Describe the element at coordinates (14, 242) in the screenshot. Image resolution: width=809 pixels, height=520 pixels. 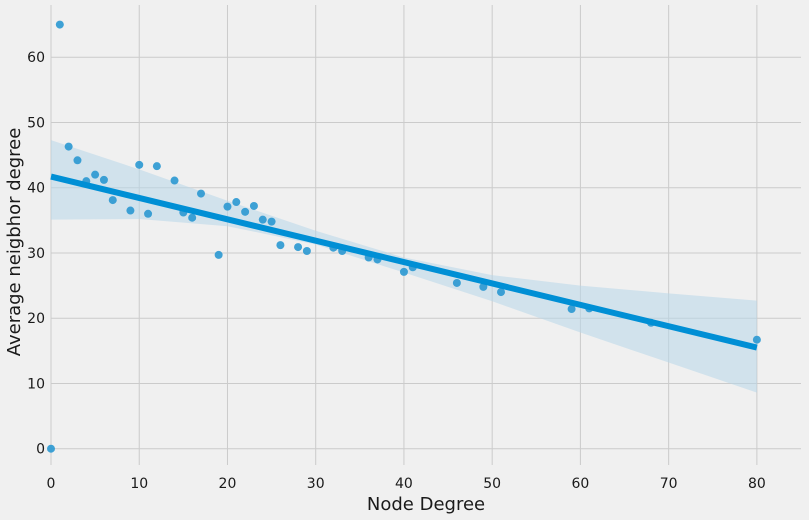
I see `y-axis-label: Average neigbhor degree` at that location.